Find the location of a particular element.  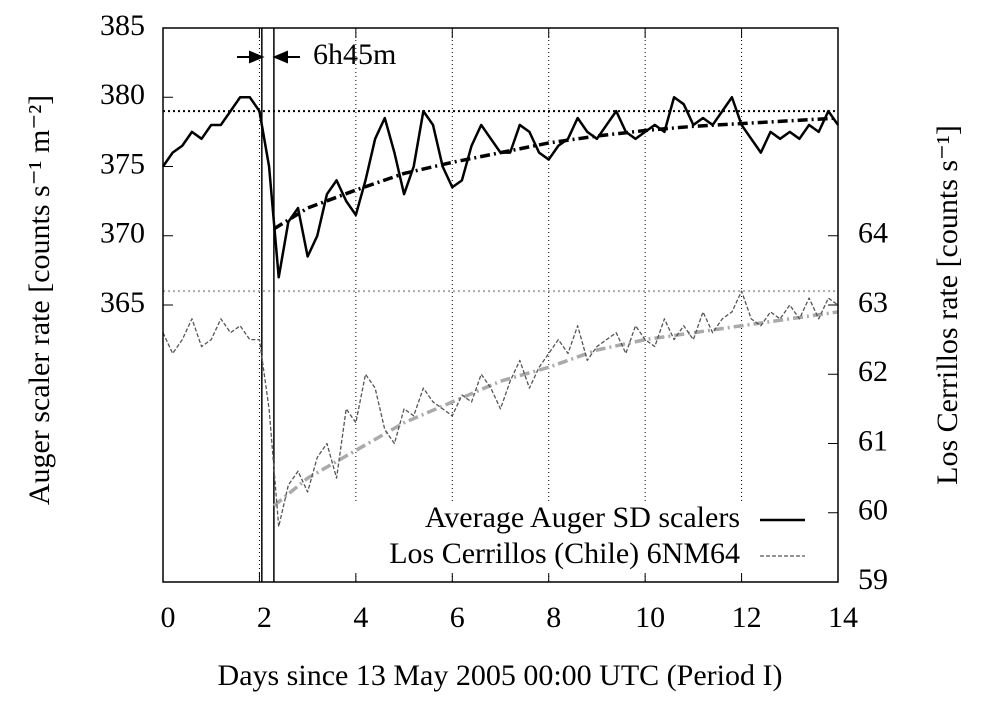

x-tick-label: 14 is located at coordinates (843, 617).